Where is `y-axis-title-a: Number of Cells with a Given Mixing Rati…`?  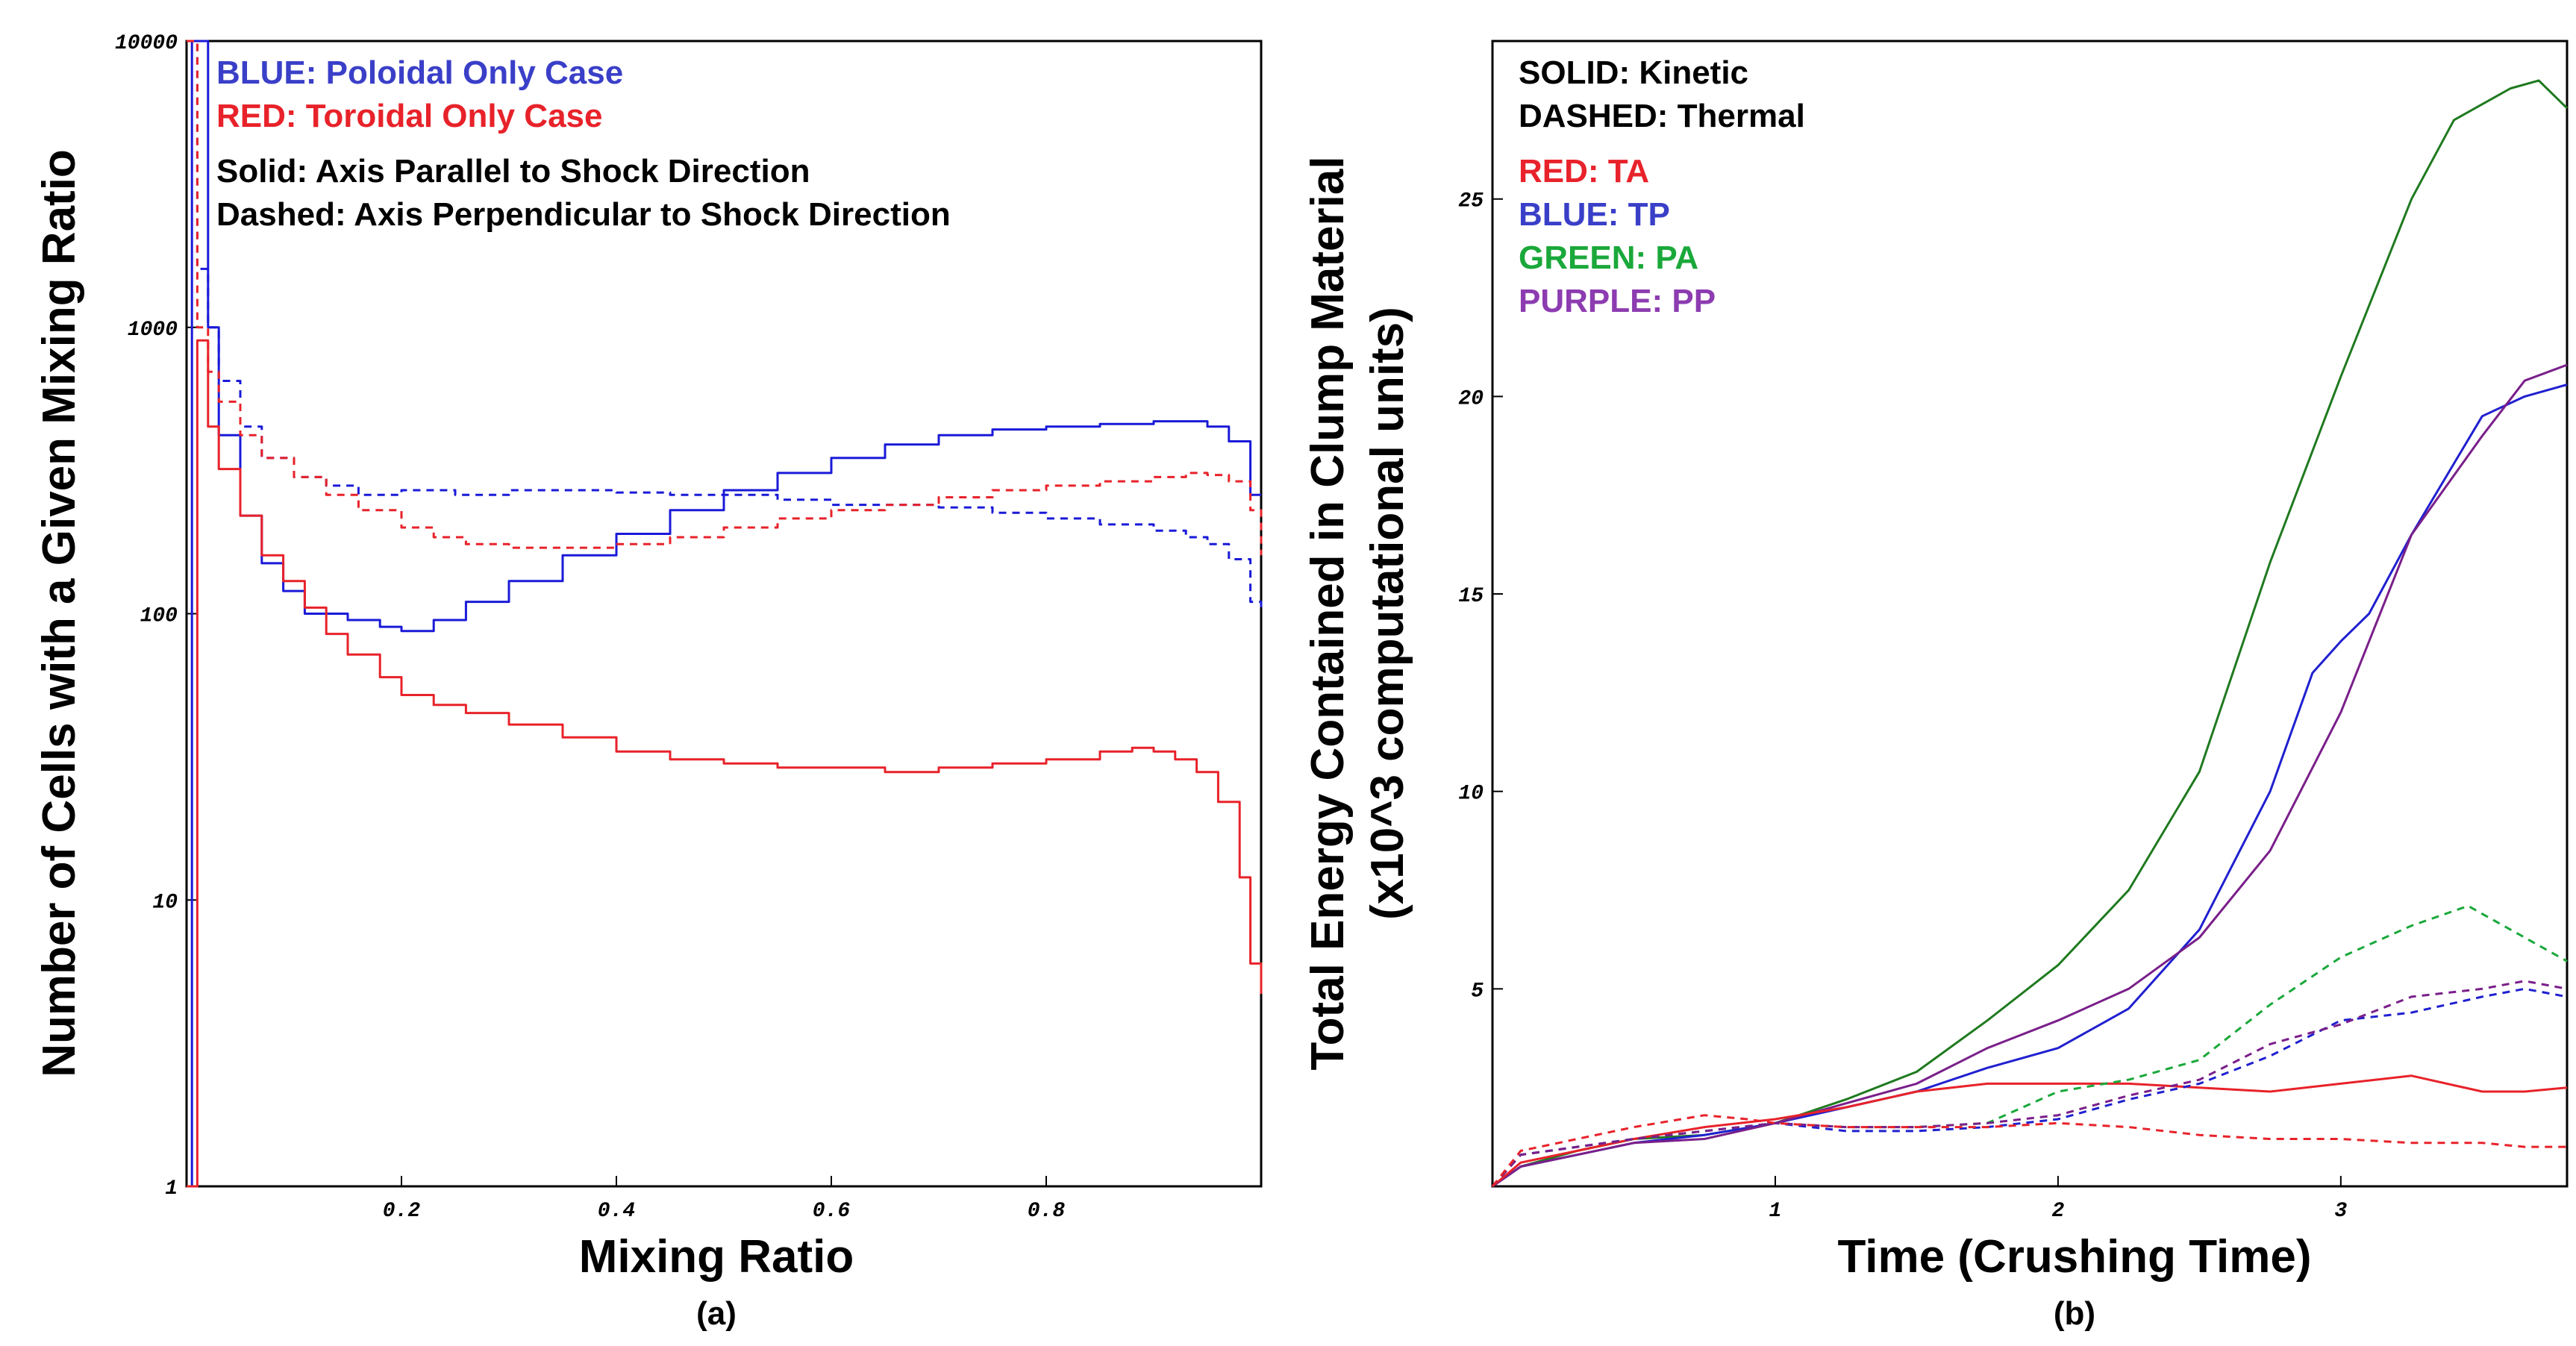
y-axis-title-a: Number of Cells with a Given Mixing Rati… is located at coordinates (59, 613).